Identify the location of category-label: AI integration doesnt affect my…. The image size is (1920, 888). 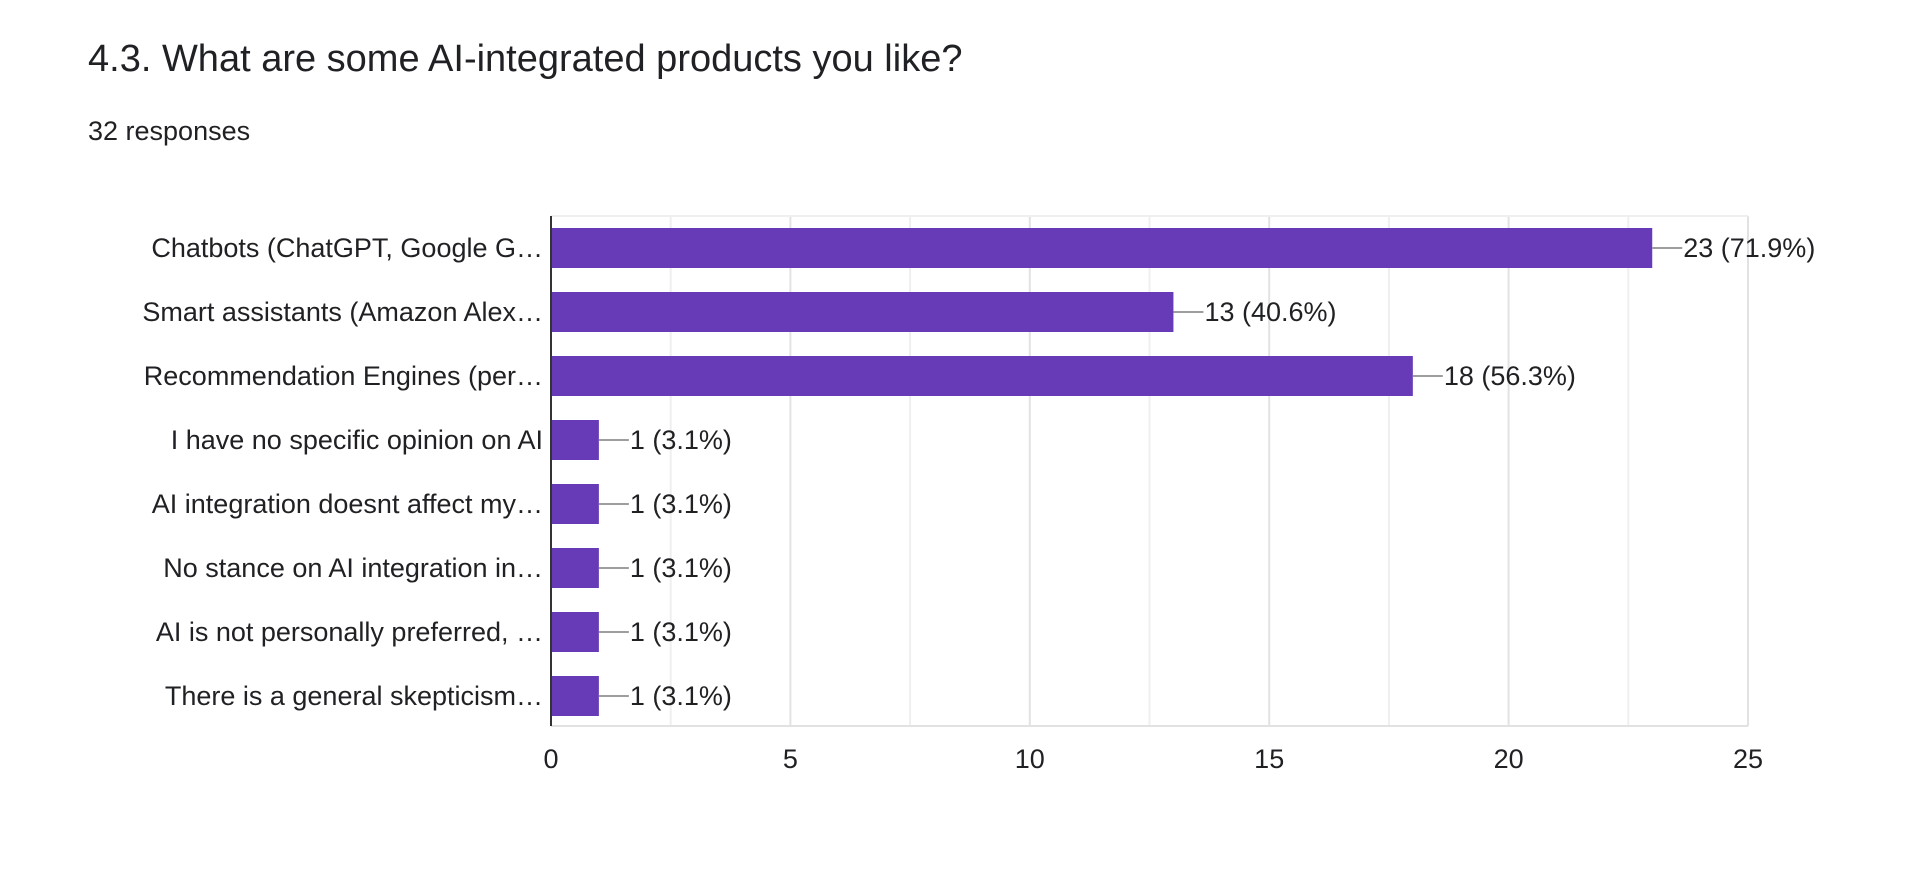
(347, 504).